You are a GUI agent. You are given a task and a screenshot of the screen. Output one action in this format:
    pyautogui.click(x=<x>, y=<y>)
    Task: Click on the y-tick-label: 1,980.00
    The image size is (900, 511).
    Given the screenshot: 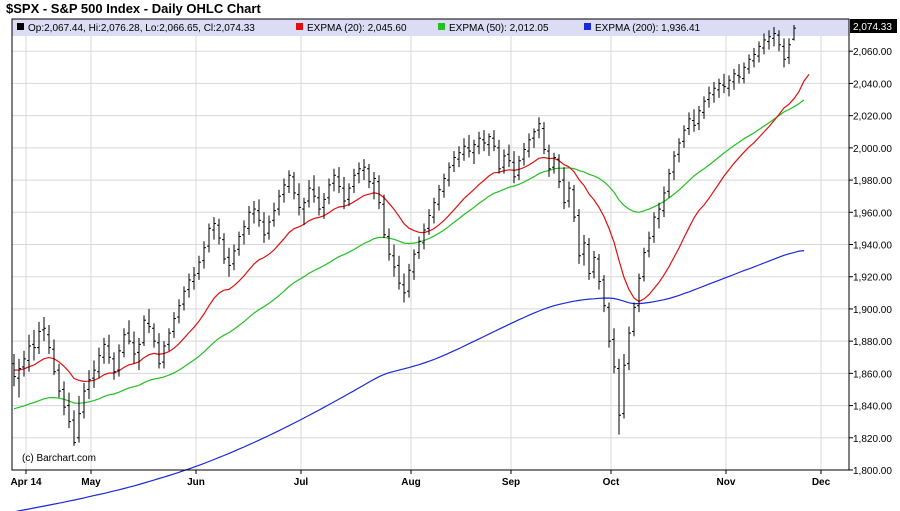 What is the action you would take?
    pyautogui.click(x=872, y=181)
    